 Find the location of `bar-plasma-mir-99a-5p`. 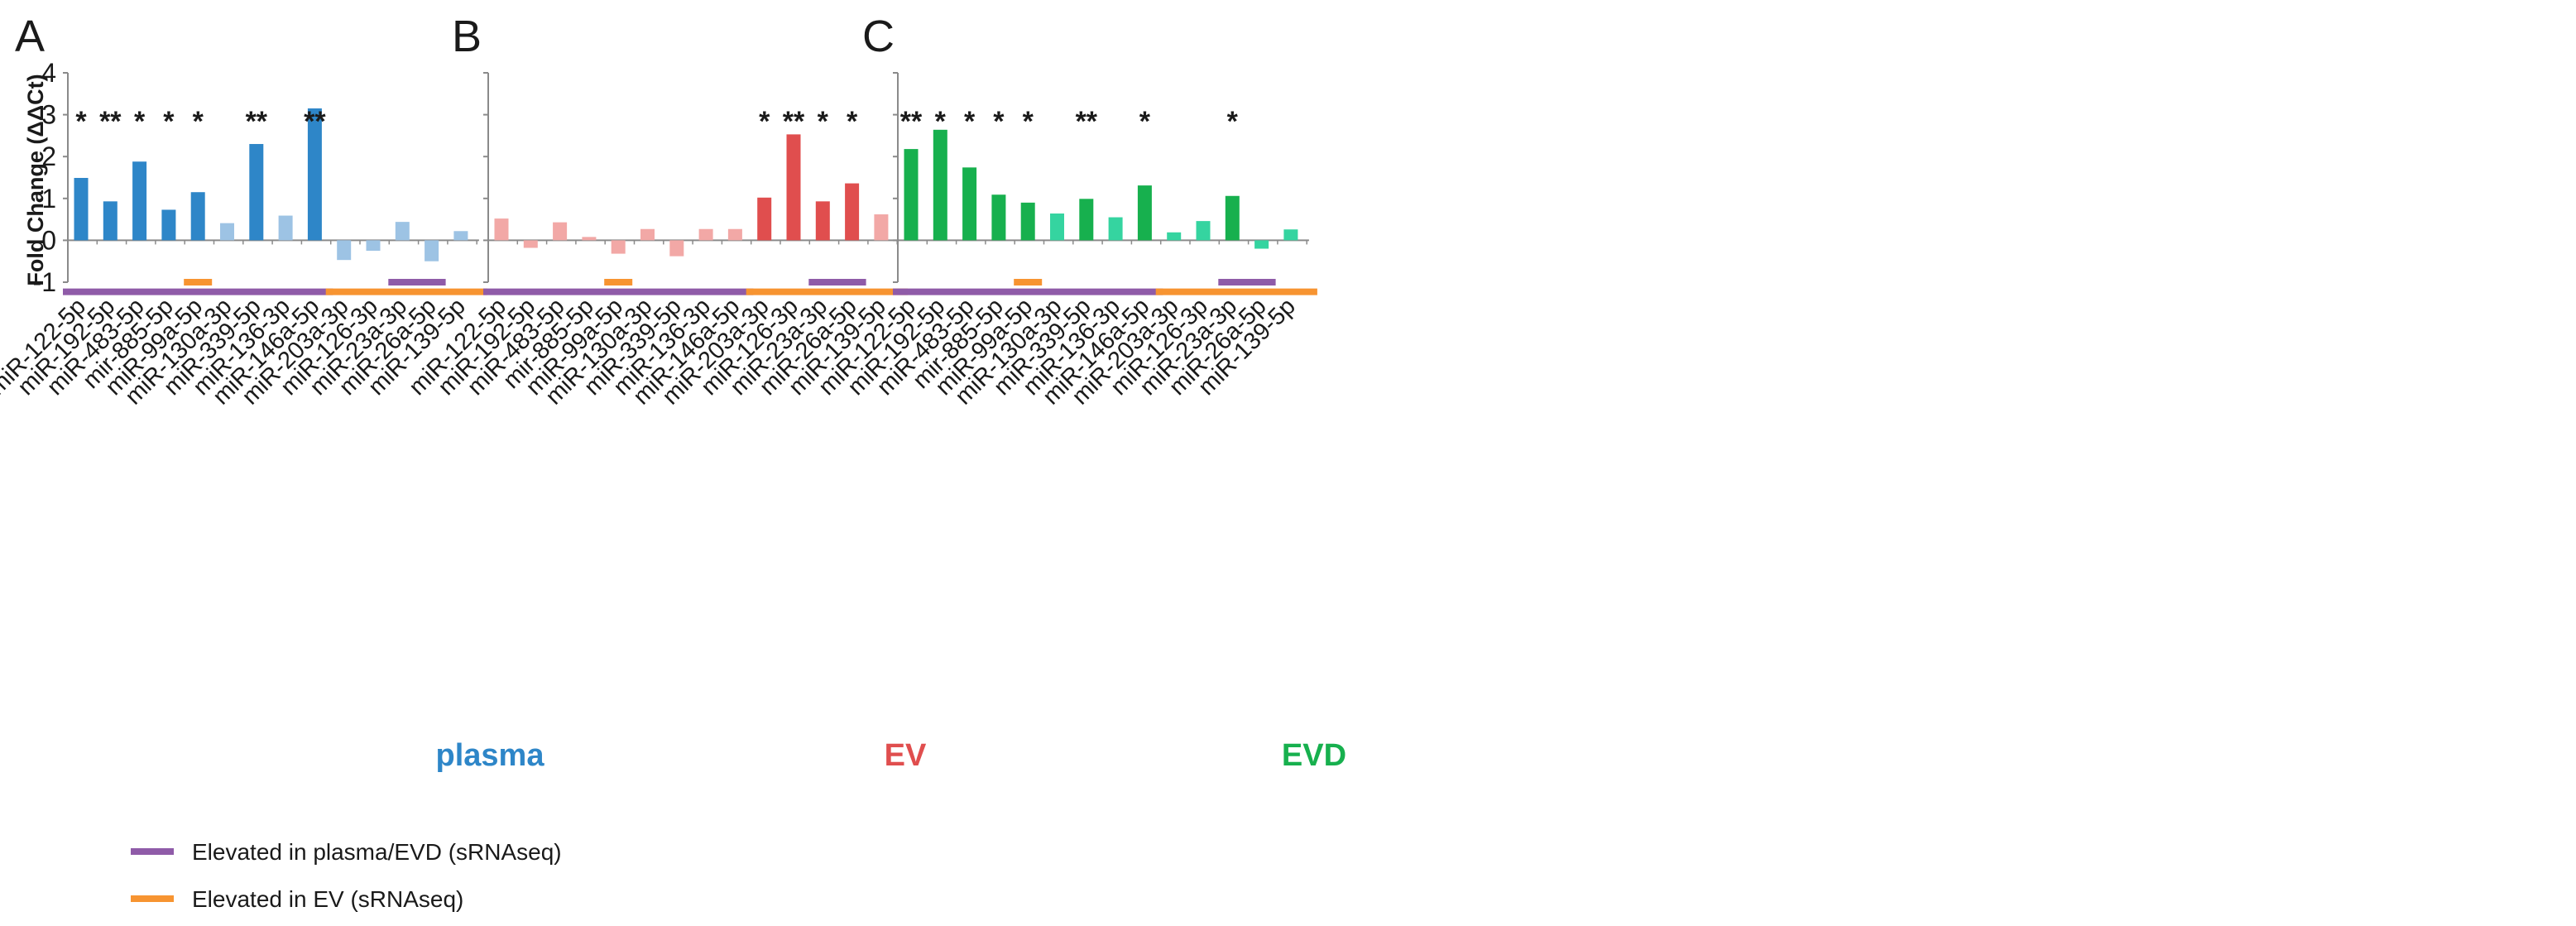

bar-plasma-mir-99a-5p is located at coordinates (198, 216).